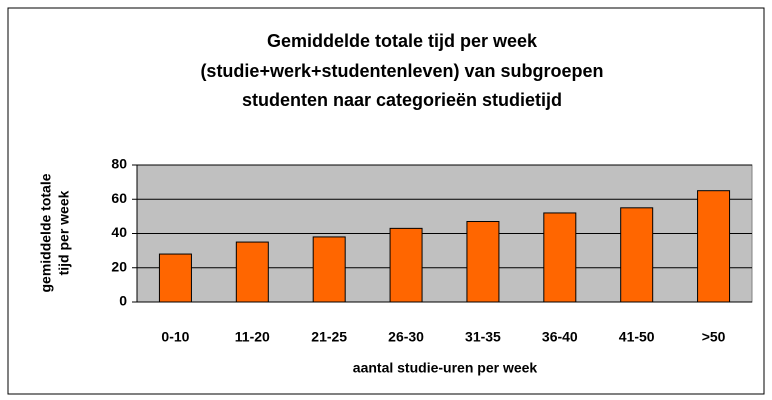 The image size is (772, 400). What do you see at coordinates (119, 232) in the screenshot?
I see `y-tick-label: 40` at bounding box center [119, 232].